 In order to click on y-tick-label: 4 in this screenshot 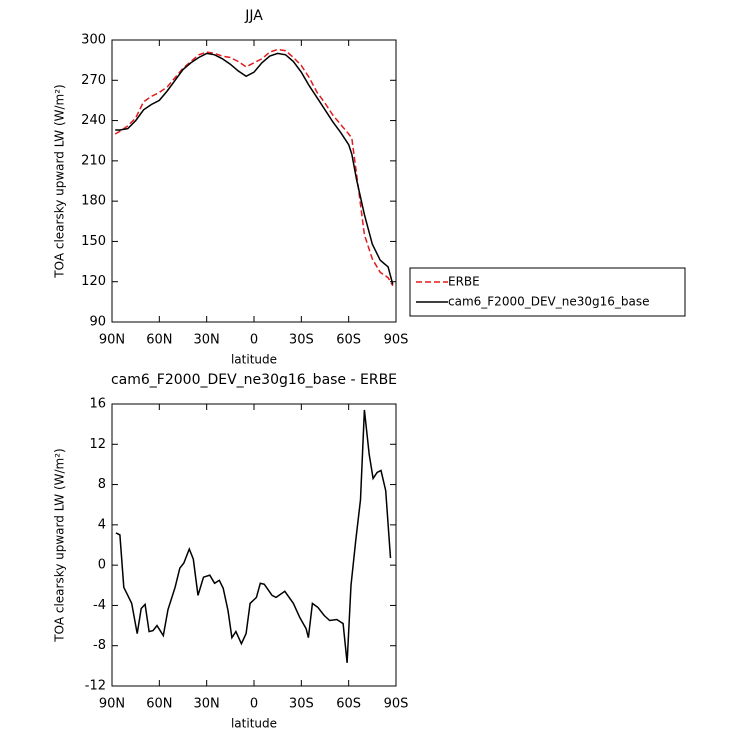, I will do `click(102, 524)`.